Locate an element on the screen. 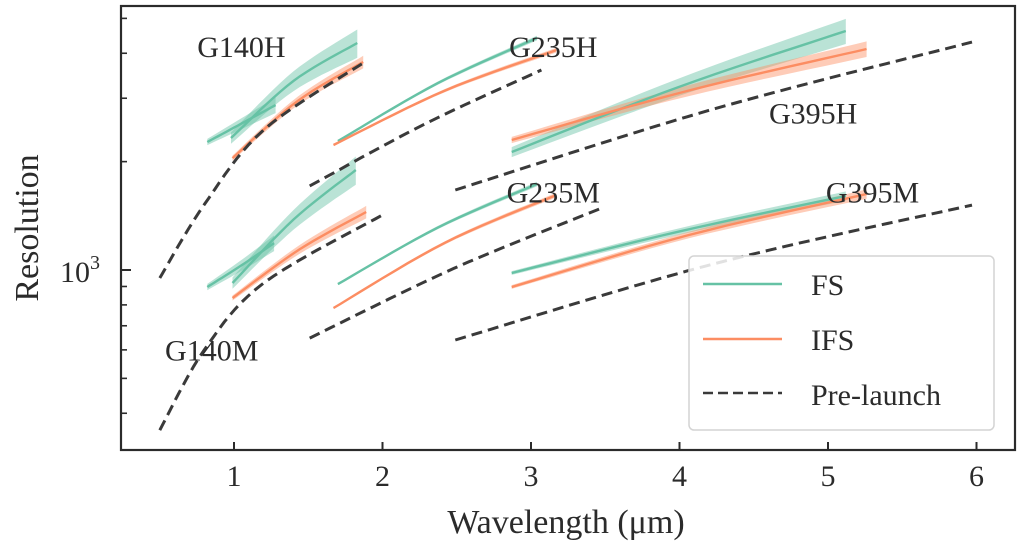 The image size is (1030, 551). series-g235h-fs is located at coordinates (437, 89).